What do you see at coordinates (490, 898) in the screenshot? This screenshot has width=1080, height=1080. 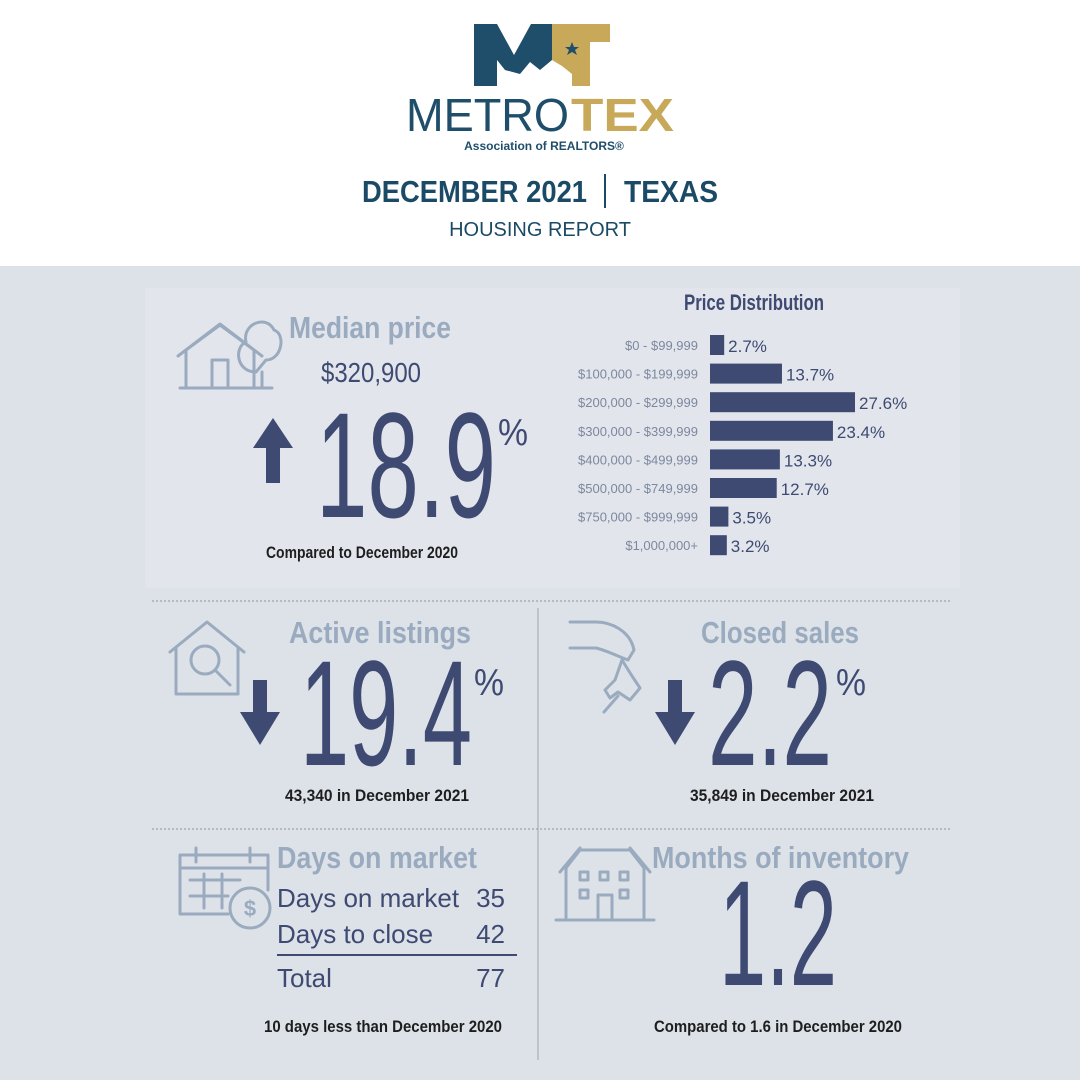 I see `row-value: 35` at bounding box center [490, 898].